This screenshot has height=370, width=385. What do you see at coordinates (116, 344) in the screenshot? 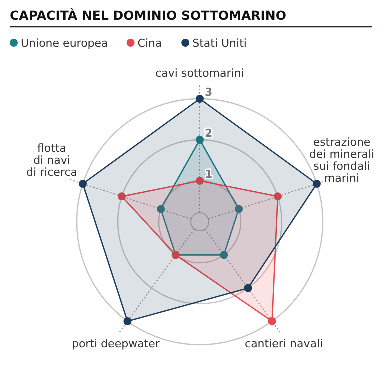
I see `spoke-label: porti deepwater` at bounding box center [116, 344].